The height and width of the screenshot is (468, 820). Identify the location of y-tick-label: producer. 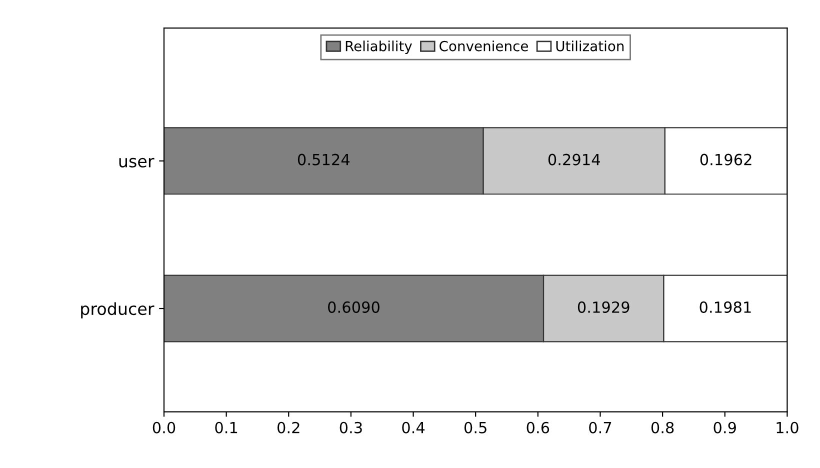
(117, 310).